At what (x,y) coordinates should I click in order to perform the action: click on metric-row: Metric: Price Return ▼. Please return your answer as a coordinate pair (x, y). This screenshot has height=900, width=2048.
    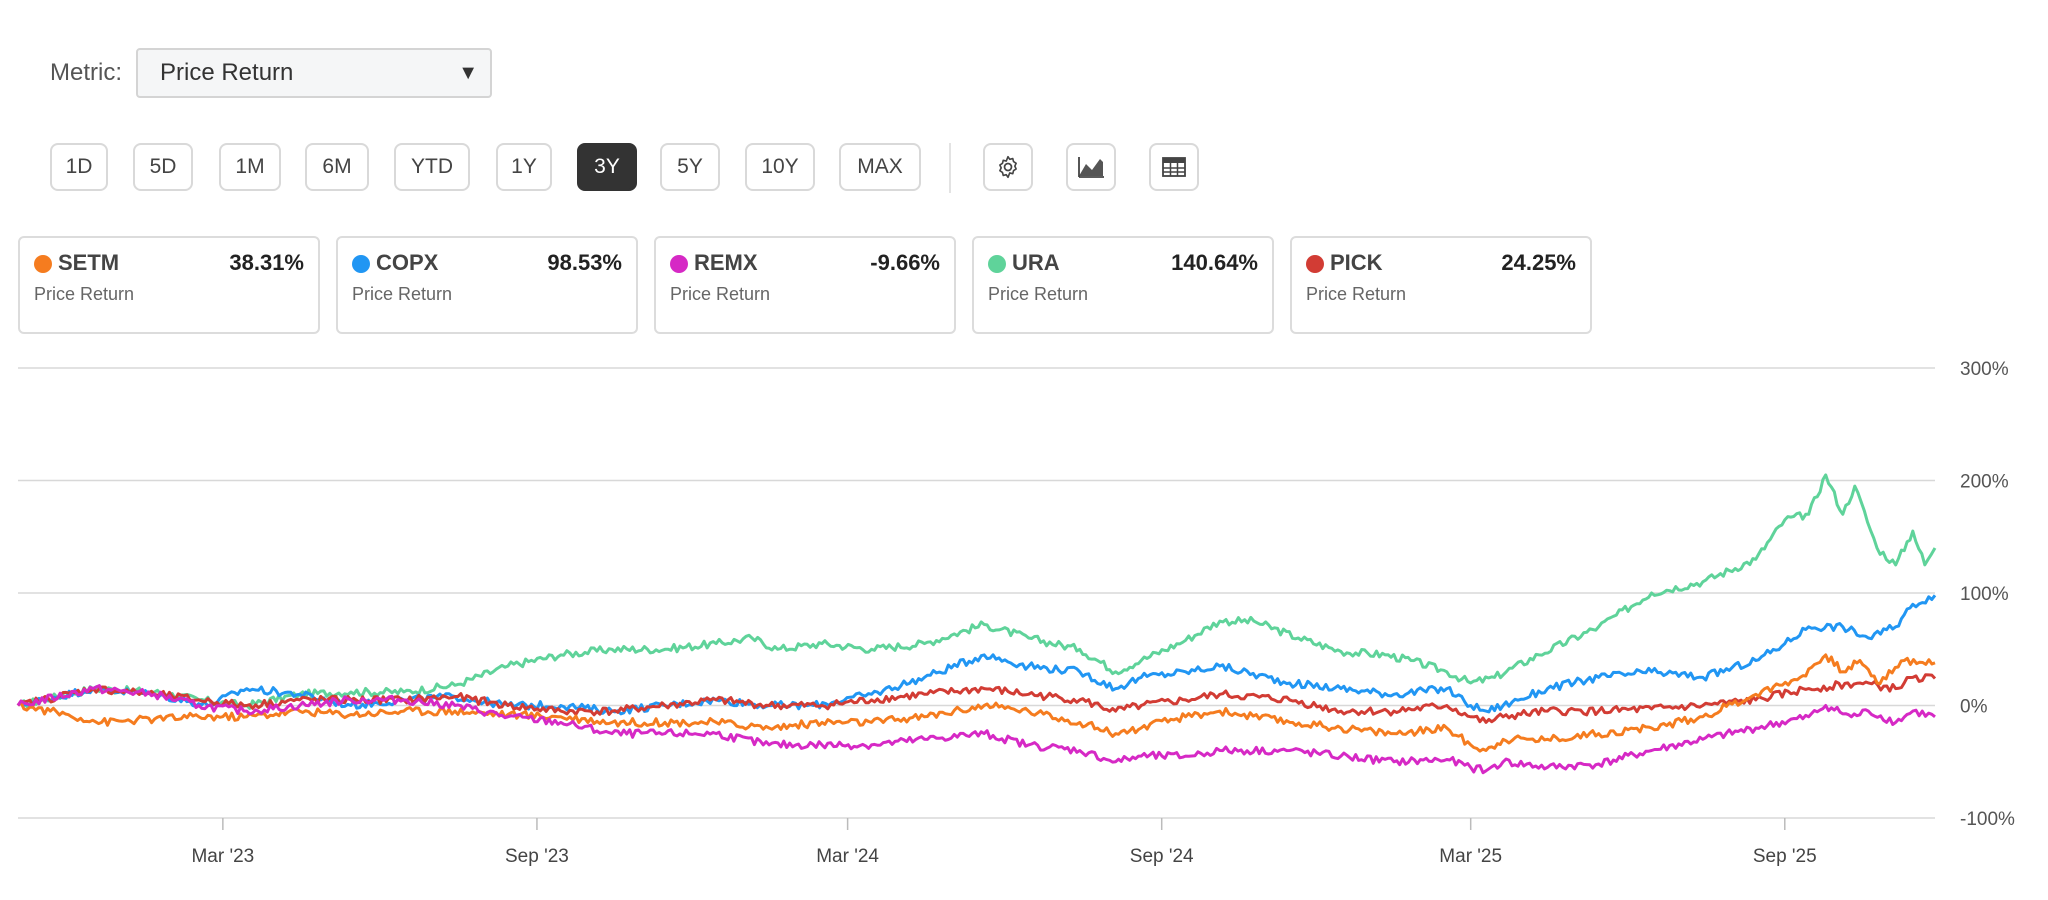
    Looking at the image, I should click on (271, 73).